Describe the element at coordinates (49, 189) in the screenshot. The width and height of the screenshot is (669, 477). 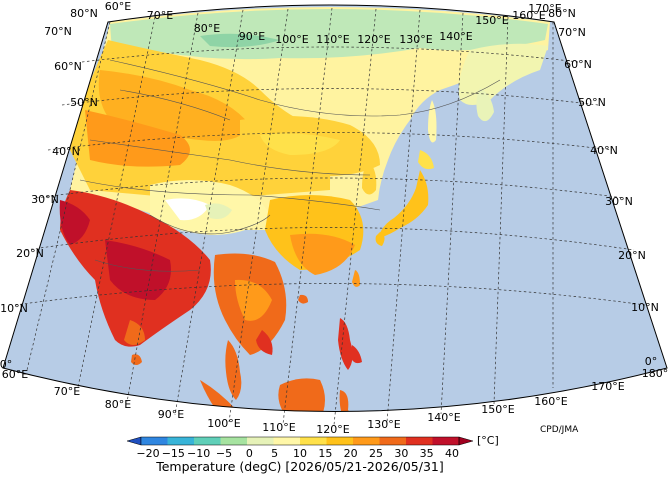
I see `lat-labels-left: 80°N 70°N 60°N 50°N 40°N 30°N 20°N 10°N 0°` at that location.